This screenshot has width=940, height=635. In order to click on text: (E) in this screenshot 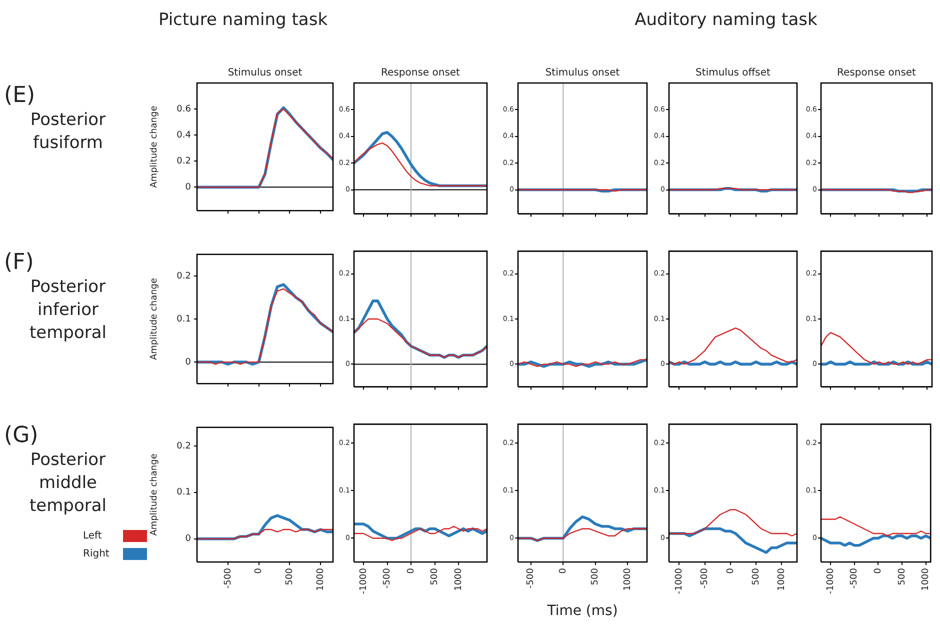, I will do `click(20, 96)`.